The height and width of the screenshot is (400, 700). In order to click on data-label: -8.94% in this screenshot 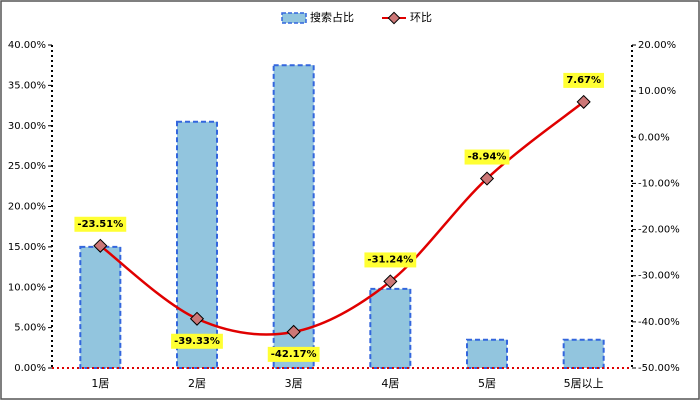, I will do `click(487, 157)`.